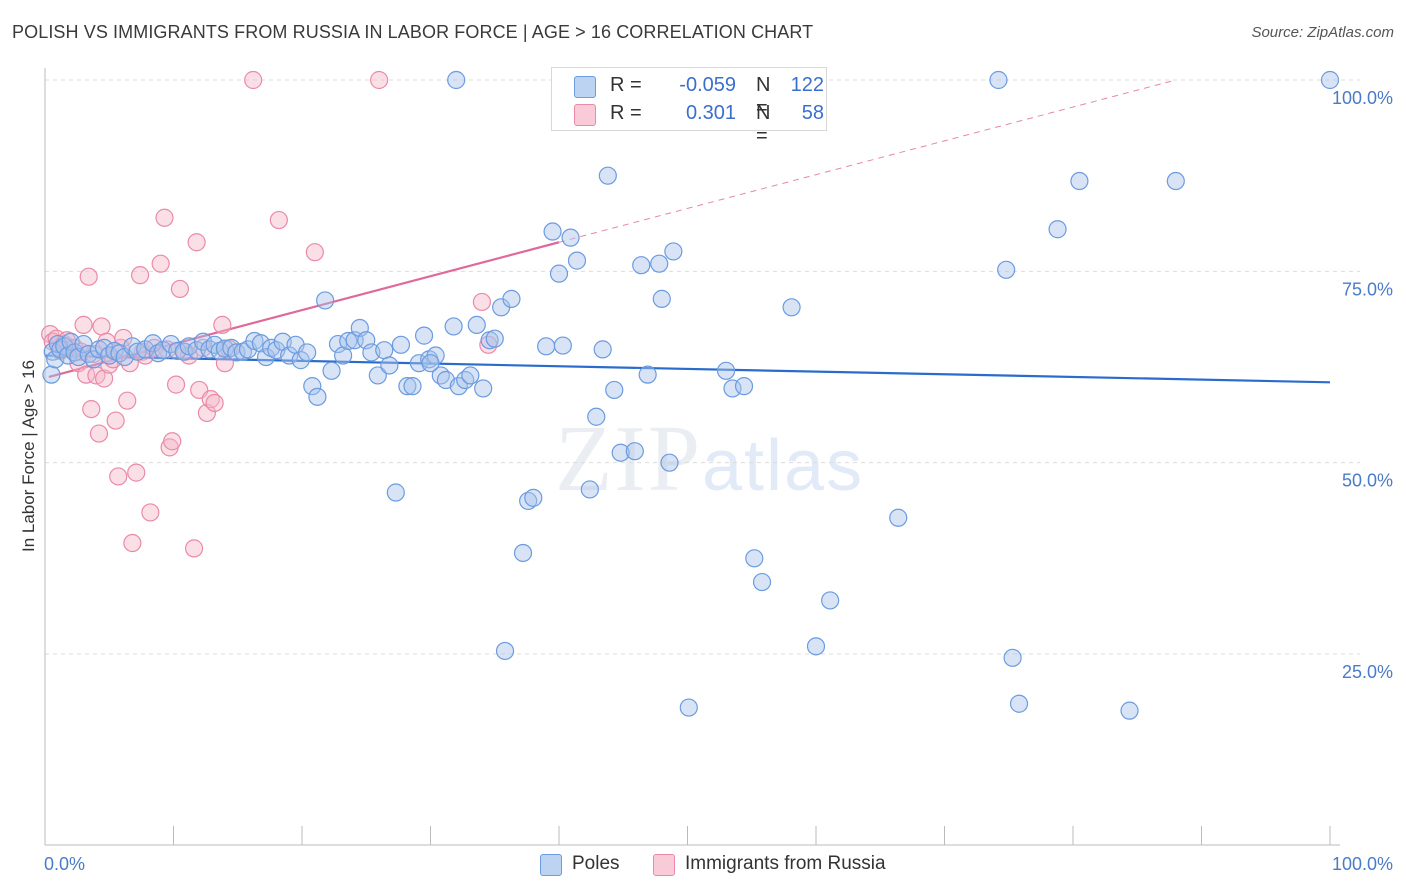 The width and height of the screenshot is (1406, 892). Describe the element at coordinates (1367, 289) in the screenshot. I see `y-tick-label: 75.0%` at that location.